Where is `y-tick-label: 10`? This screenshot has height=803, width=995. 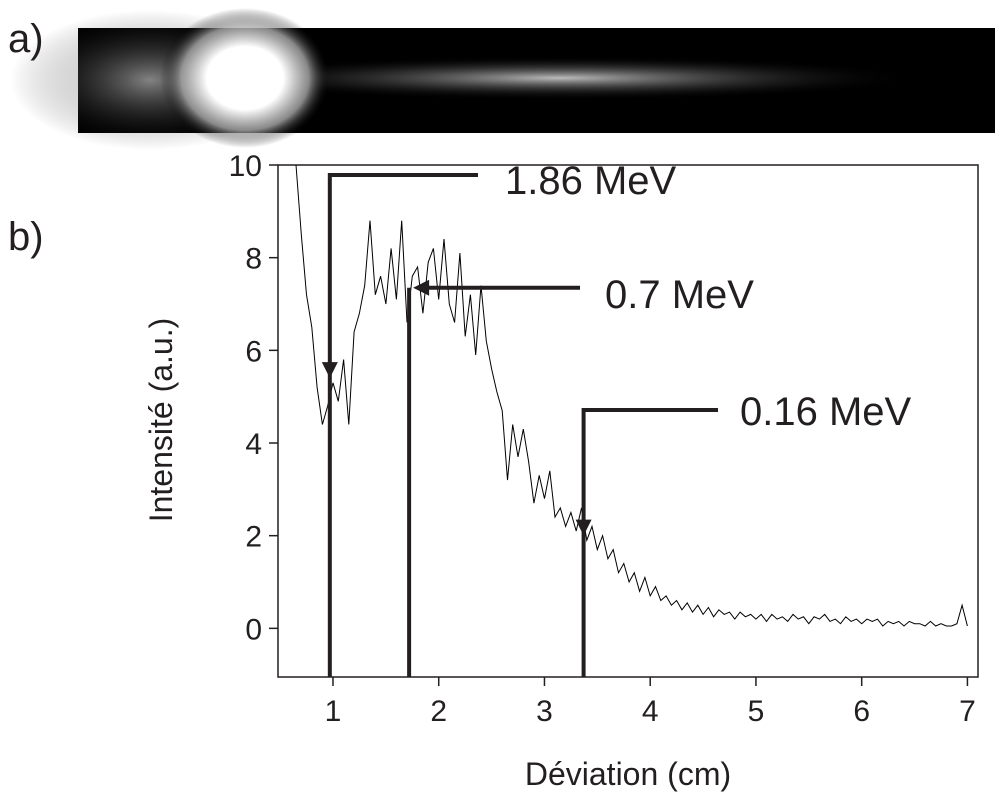
y-tick-label: 10 is located at coordinates (245, 166).